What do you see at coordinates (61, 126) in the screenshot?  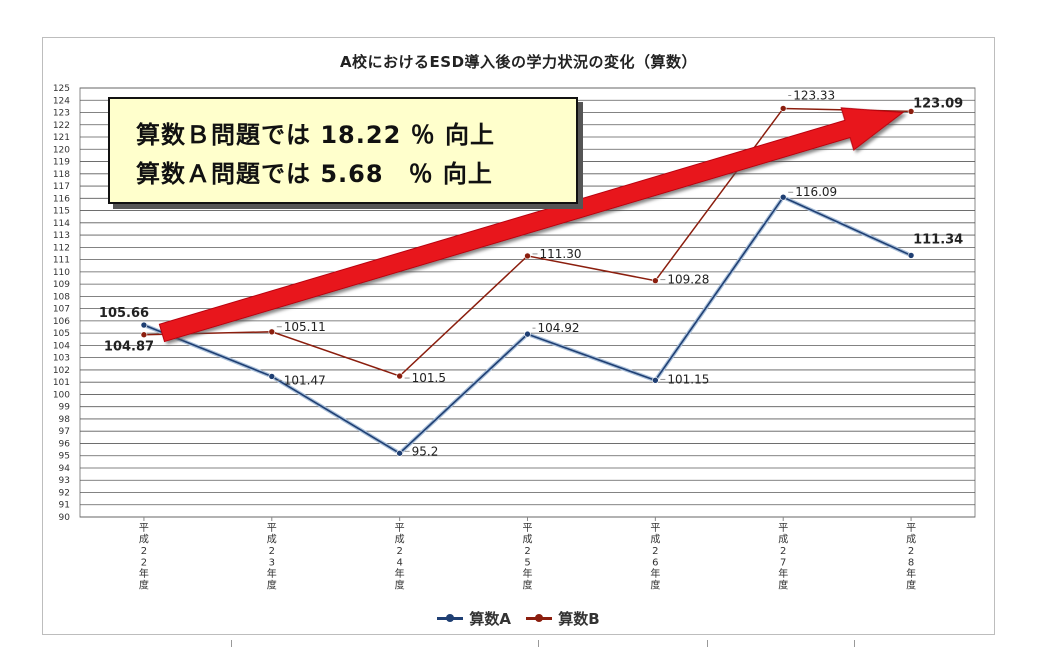 I see `y-tick-label: 122` at bounding box center [61, 126].